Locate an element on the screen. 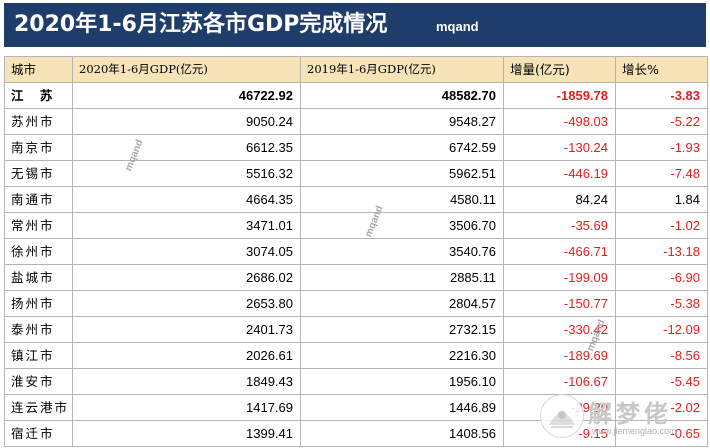  city-cell: 江 苏 is located at coordinates (38, 95).